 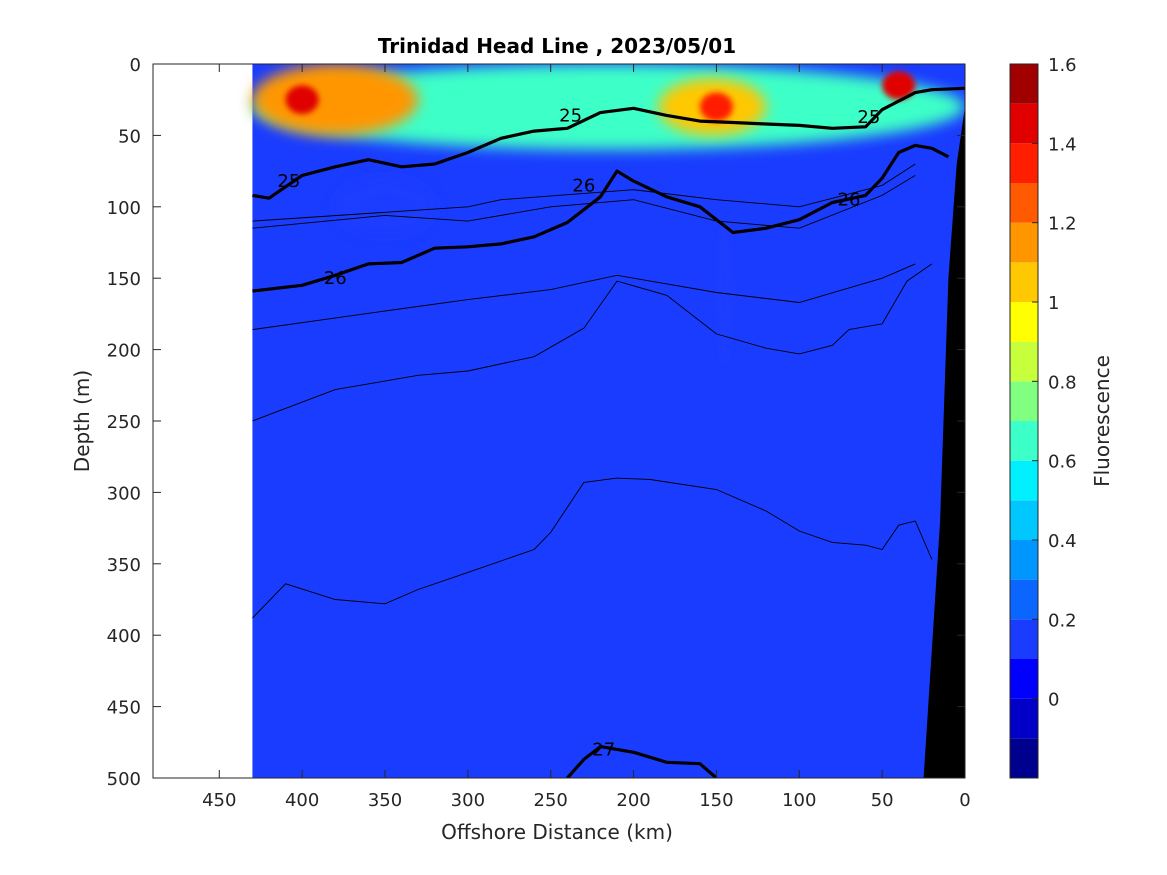 What do you see at coordinates (468, 800) in the screenshot?
I see `x-tick-label: 300` at bounding box center [468, 800].